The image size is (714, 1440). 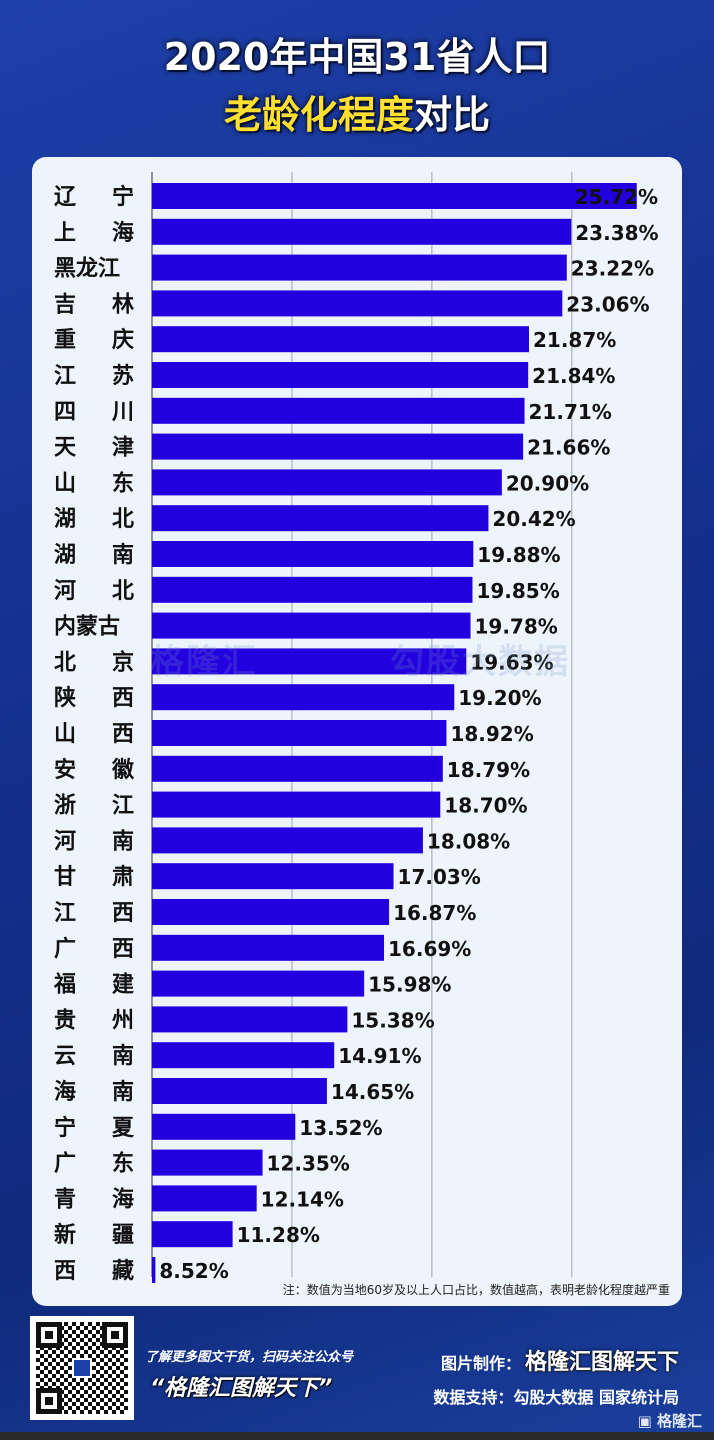 What do you see at coordinates (94, 448) in the screenshot?
I see `category-label: 天津` at bounding box center [94, 448].